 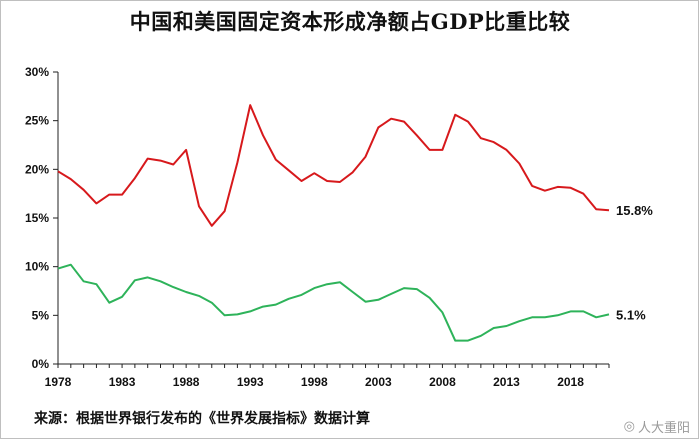 What do you see at coordinates (250, 382) in the screenshot?
I see `x-tick-label: 1993` at bounding box center [250, 382].